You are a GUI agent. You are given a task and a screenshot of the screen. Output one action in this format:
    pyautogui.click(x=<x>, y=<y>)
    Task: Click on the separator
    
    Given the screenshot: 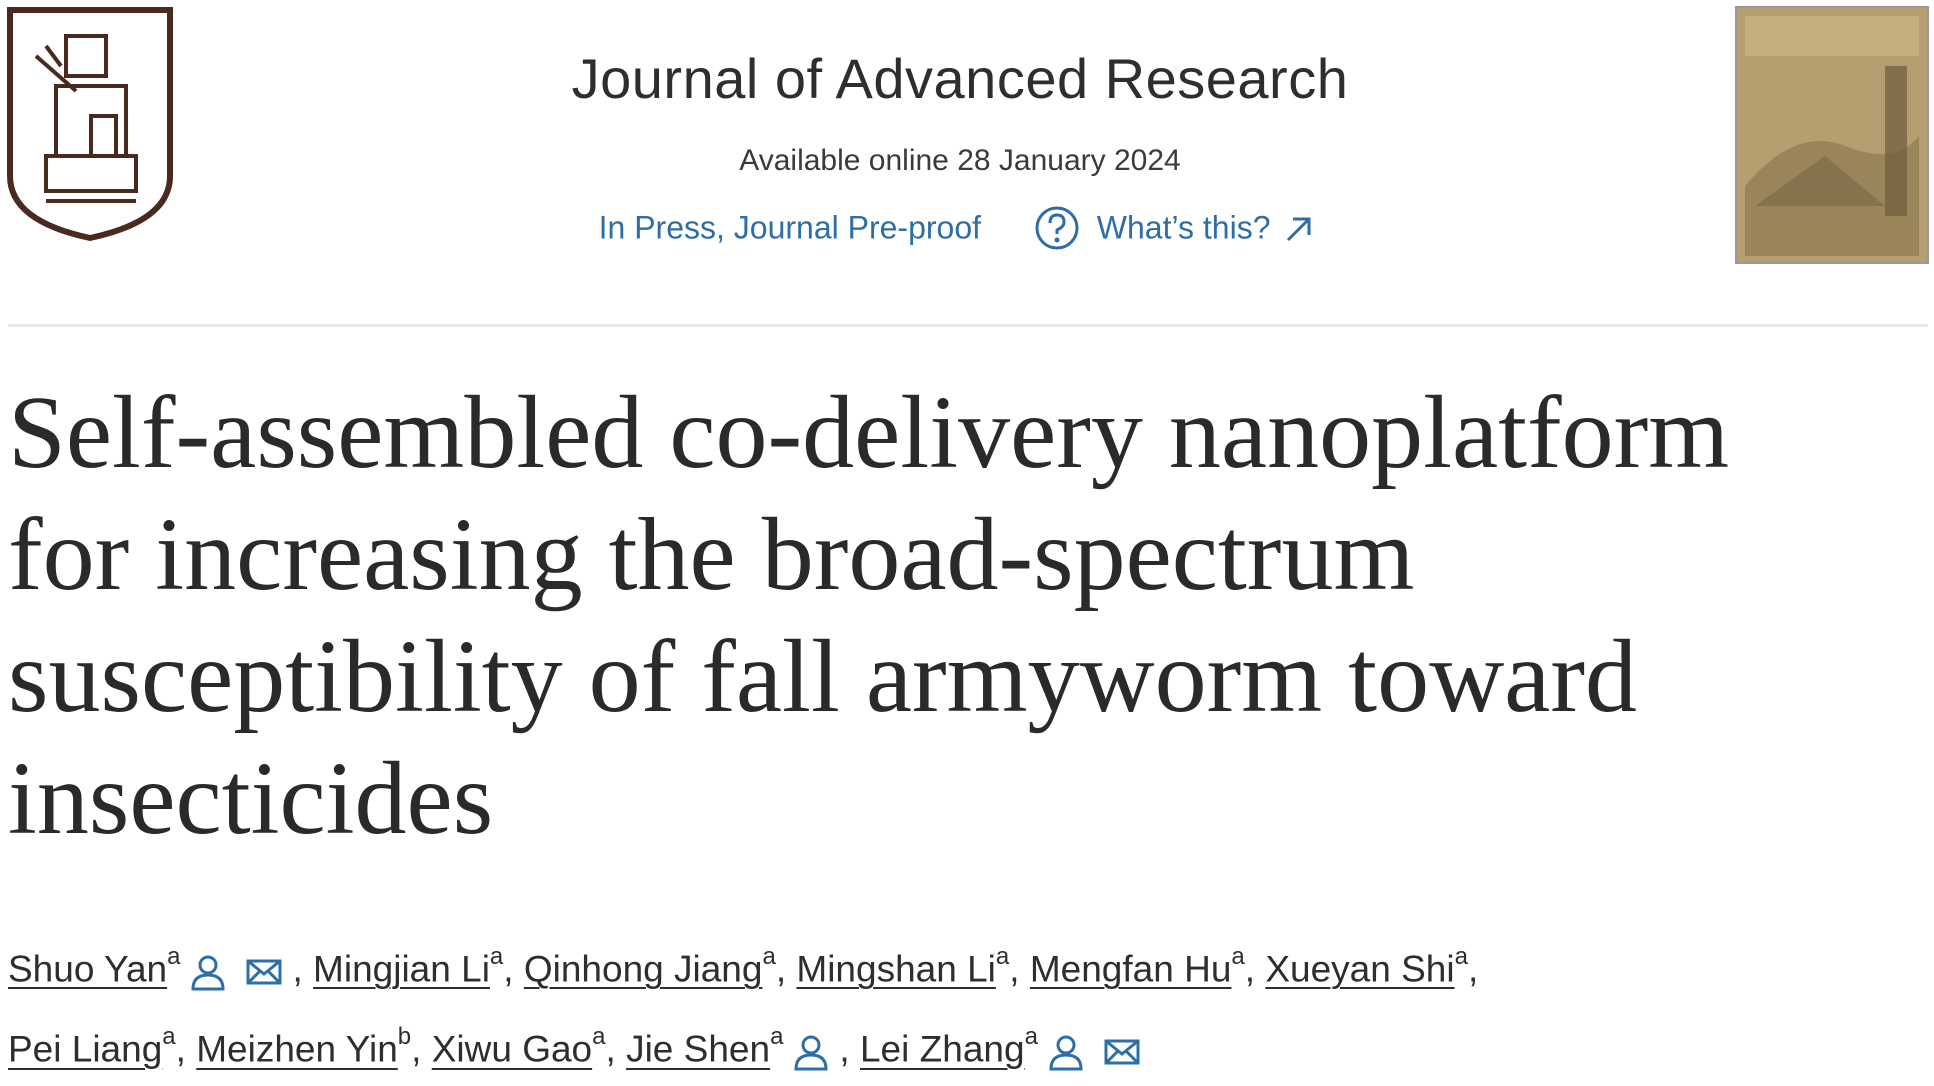 What is the action you would take?
    pyautogui.click(x=968, y=325)
    